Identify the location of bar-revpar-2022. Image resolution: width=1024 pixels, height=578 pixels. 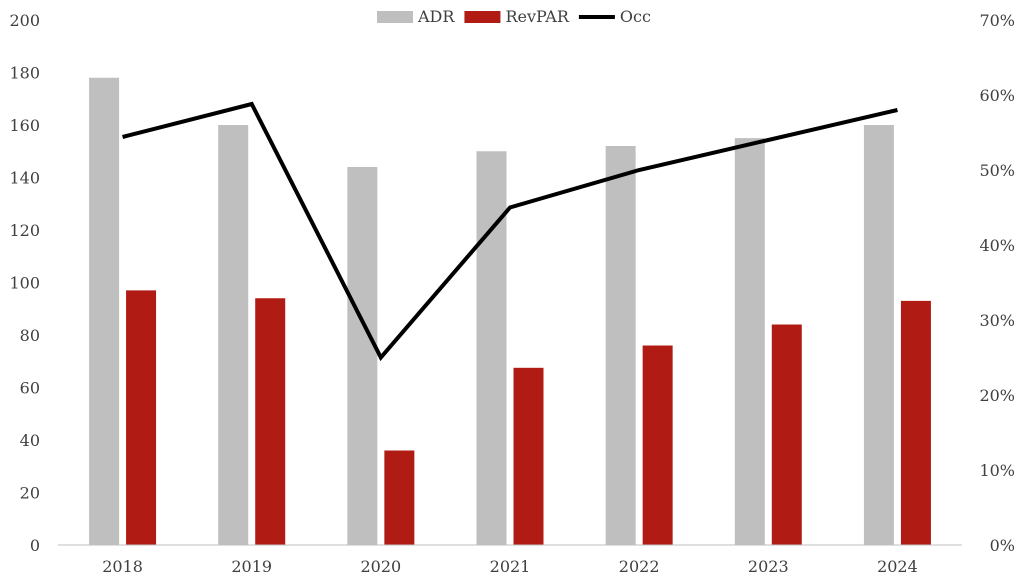
(657, 445).